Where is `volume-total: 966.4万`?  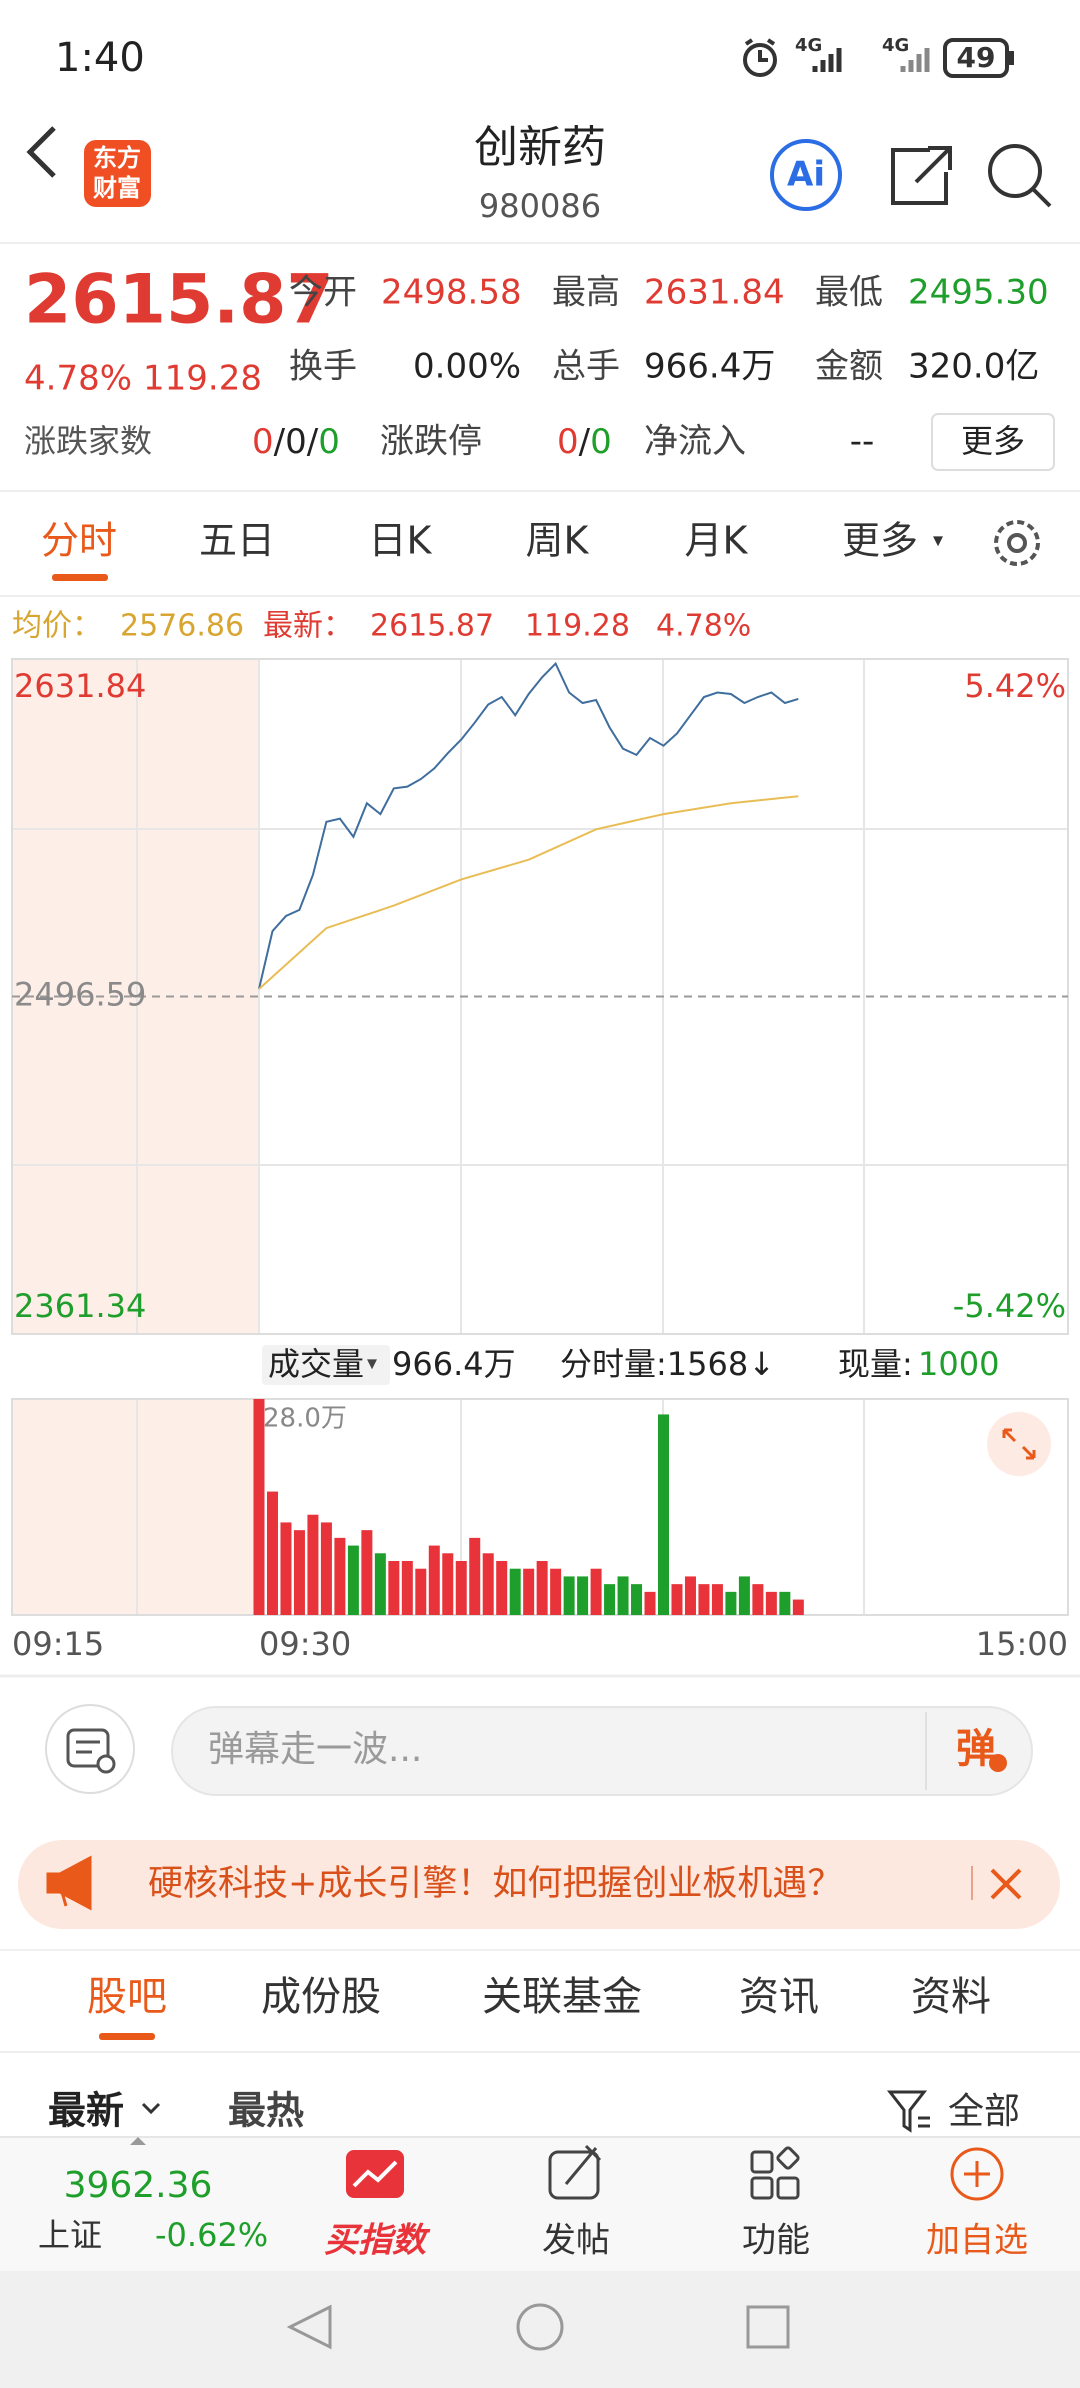 volume-total: 966.4万 is located at coordinates (454, 1364).